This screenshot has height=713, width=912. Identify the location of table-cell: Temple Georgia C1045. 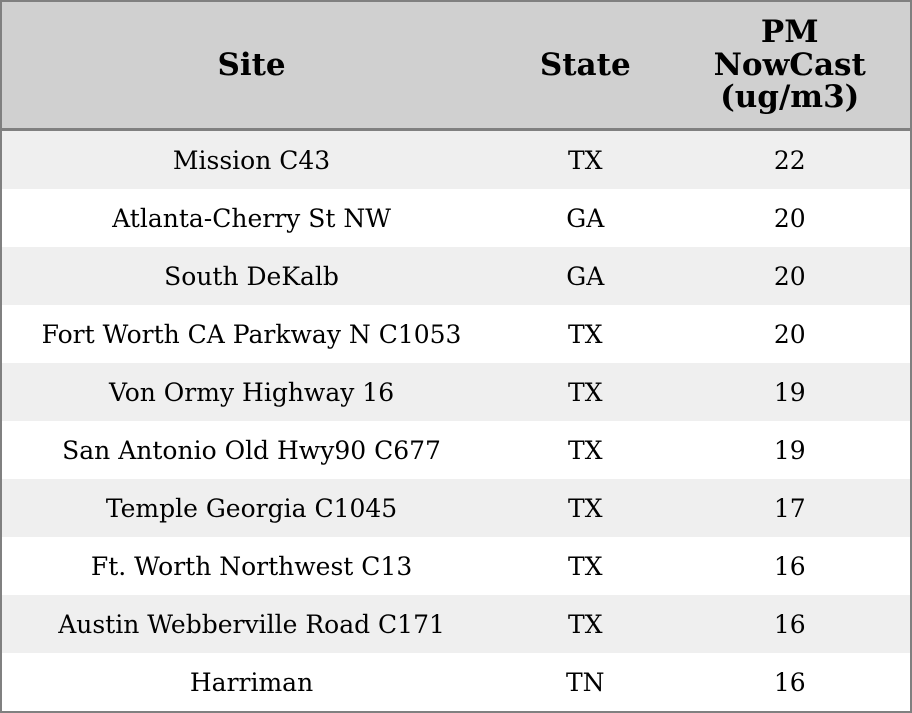
(251, 508).